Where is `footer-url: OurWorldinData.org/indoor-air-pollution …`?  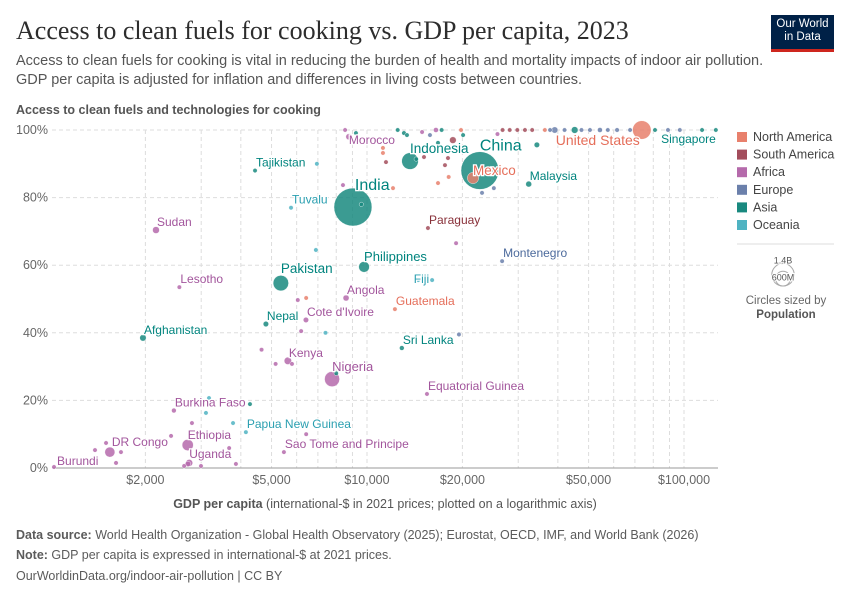 footer-url: OurWorldinData.org/indoor-air-pollution … is located at coordinates (149, 576).